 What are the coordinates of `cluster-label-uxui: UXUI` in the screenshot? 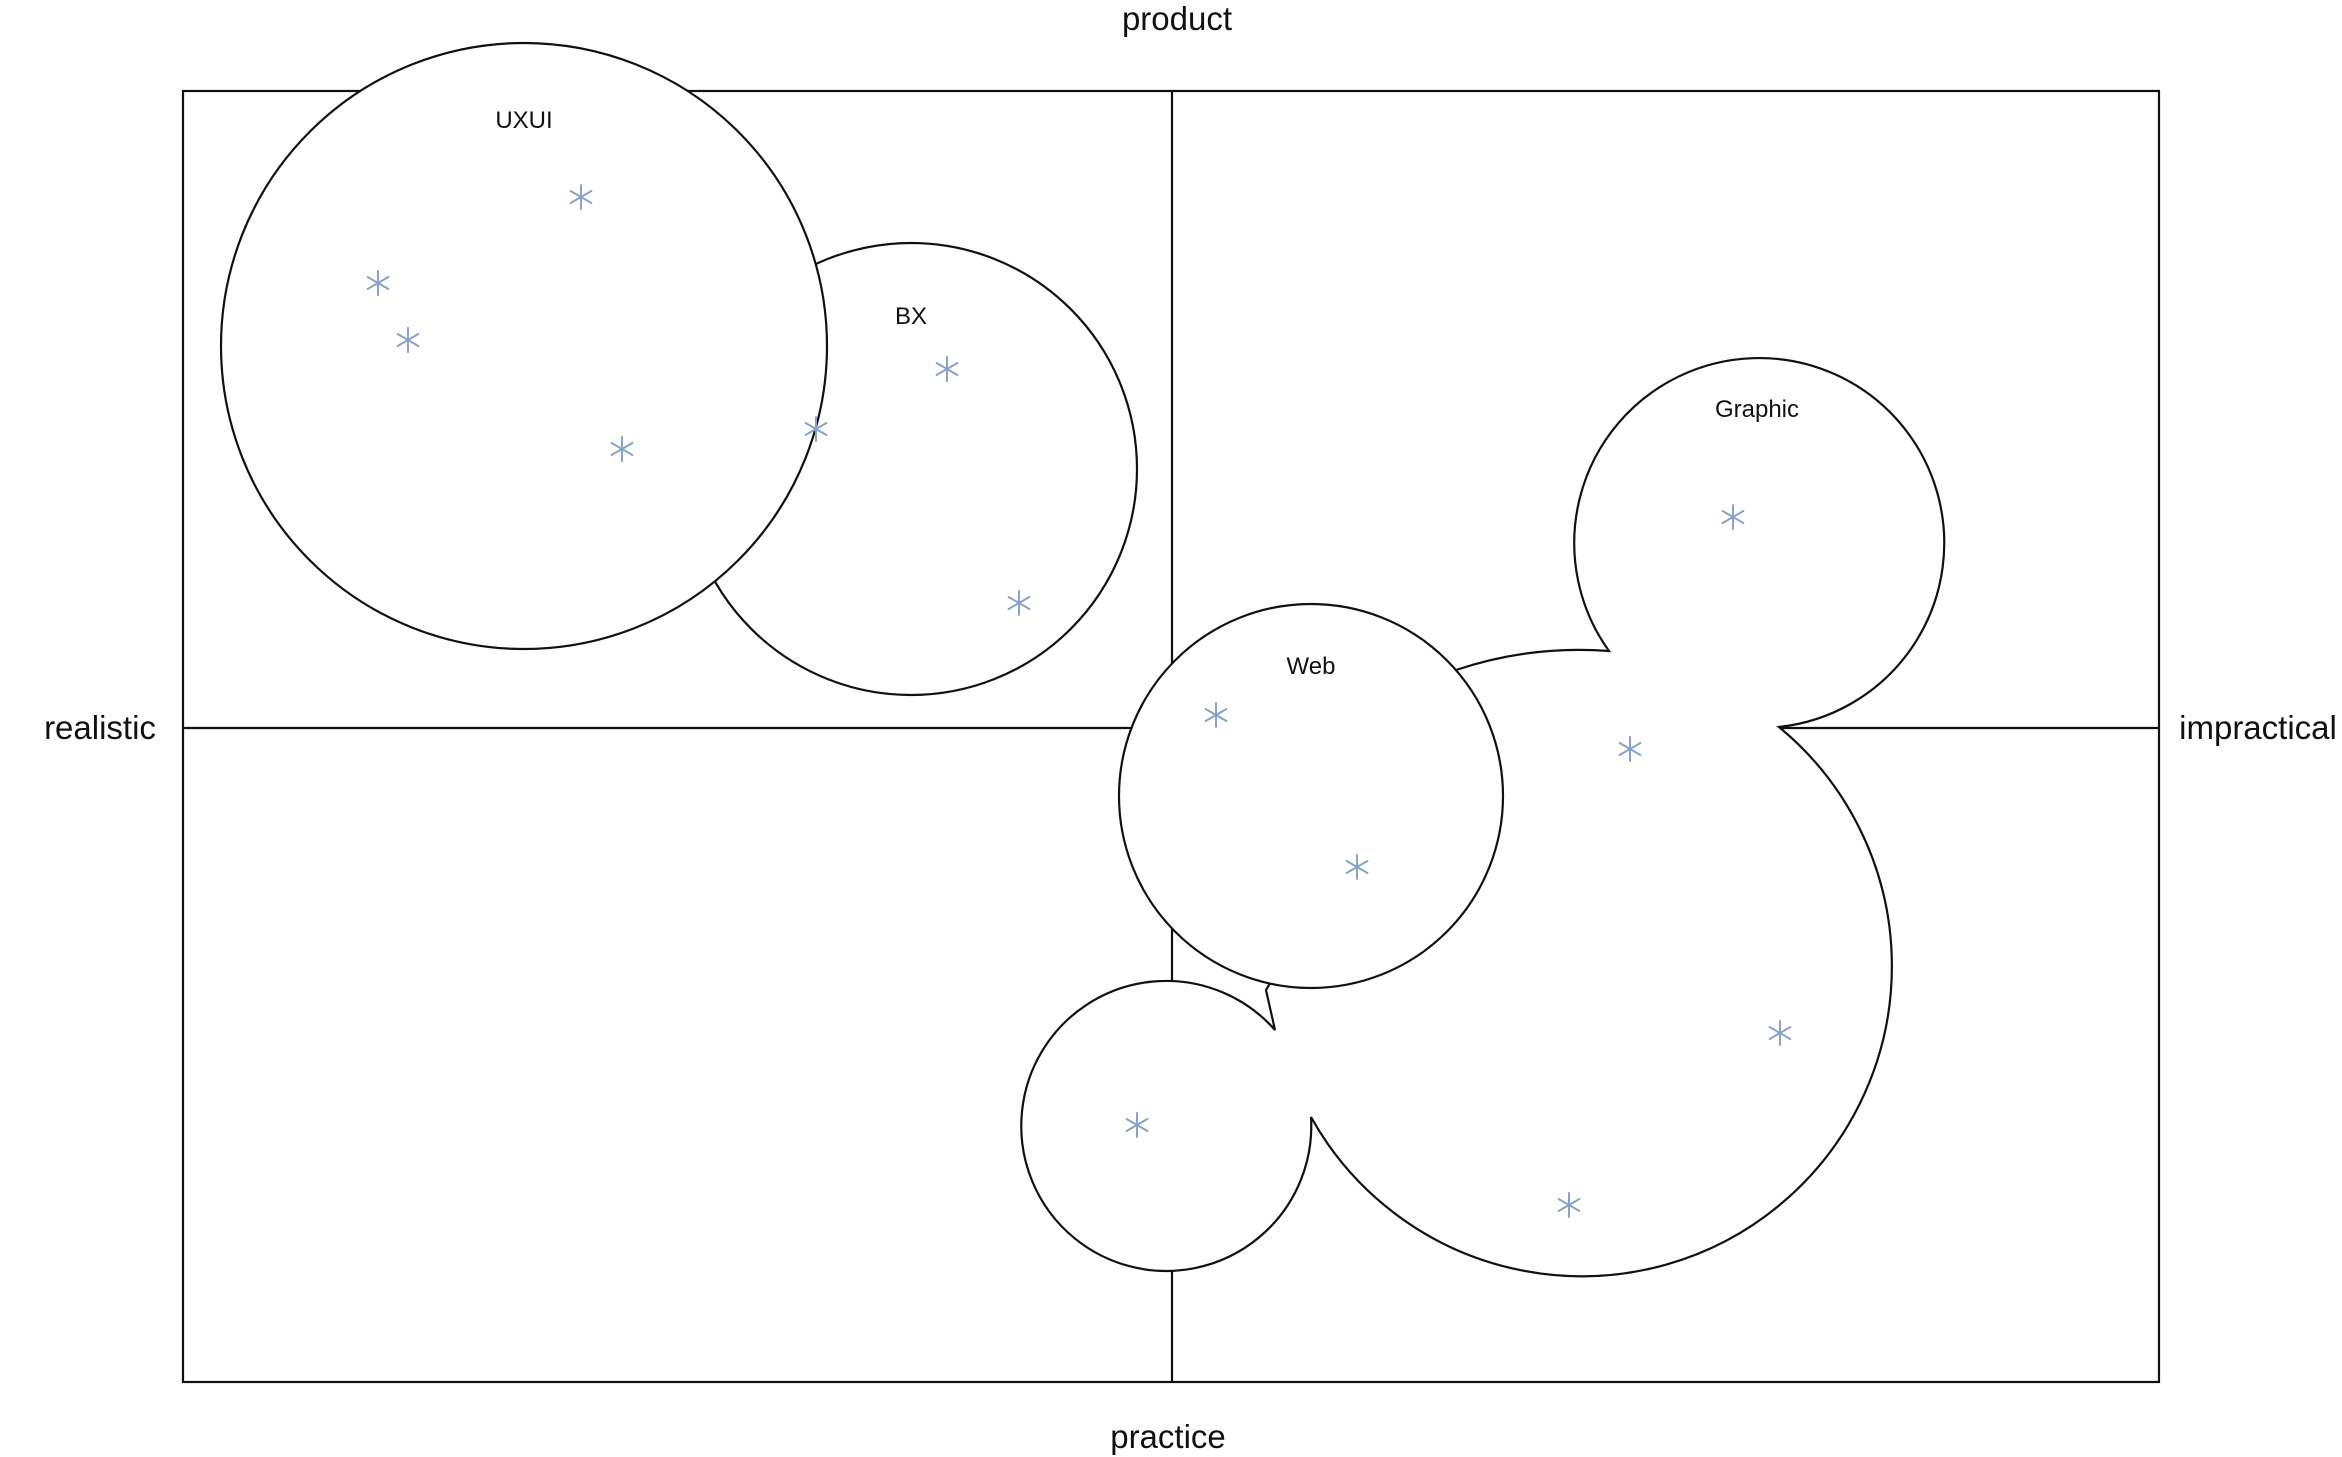 It's located at (523, 120).